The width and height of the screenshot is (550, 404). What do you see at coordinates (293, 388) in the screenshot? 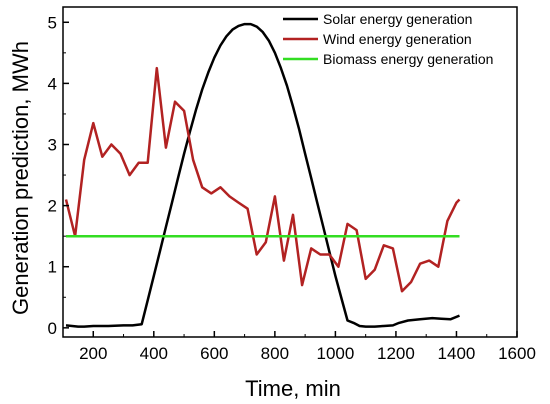
I see `x-axis-title: Time, min` at bounding box center [293, 388].